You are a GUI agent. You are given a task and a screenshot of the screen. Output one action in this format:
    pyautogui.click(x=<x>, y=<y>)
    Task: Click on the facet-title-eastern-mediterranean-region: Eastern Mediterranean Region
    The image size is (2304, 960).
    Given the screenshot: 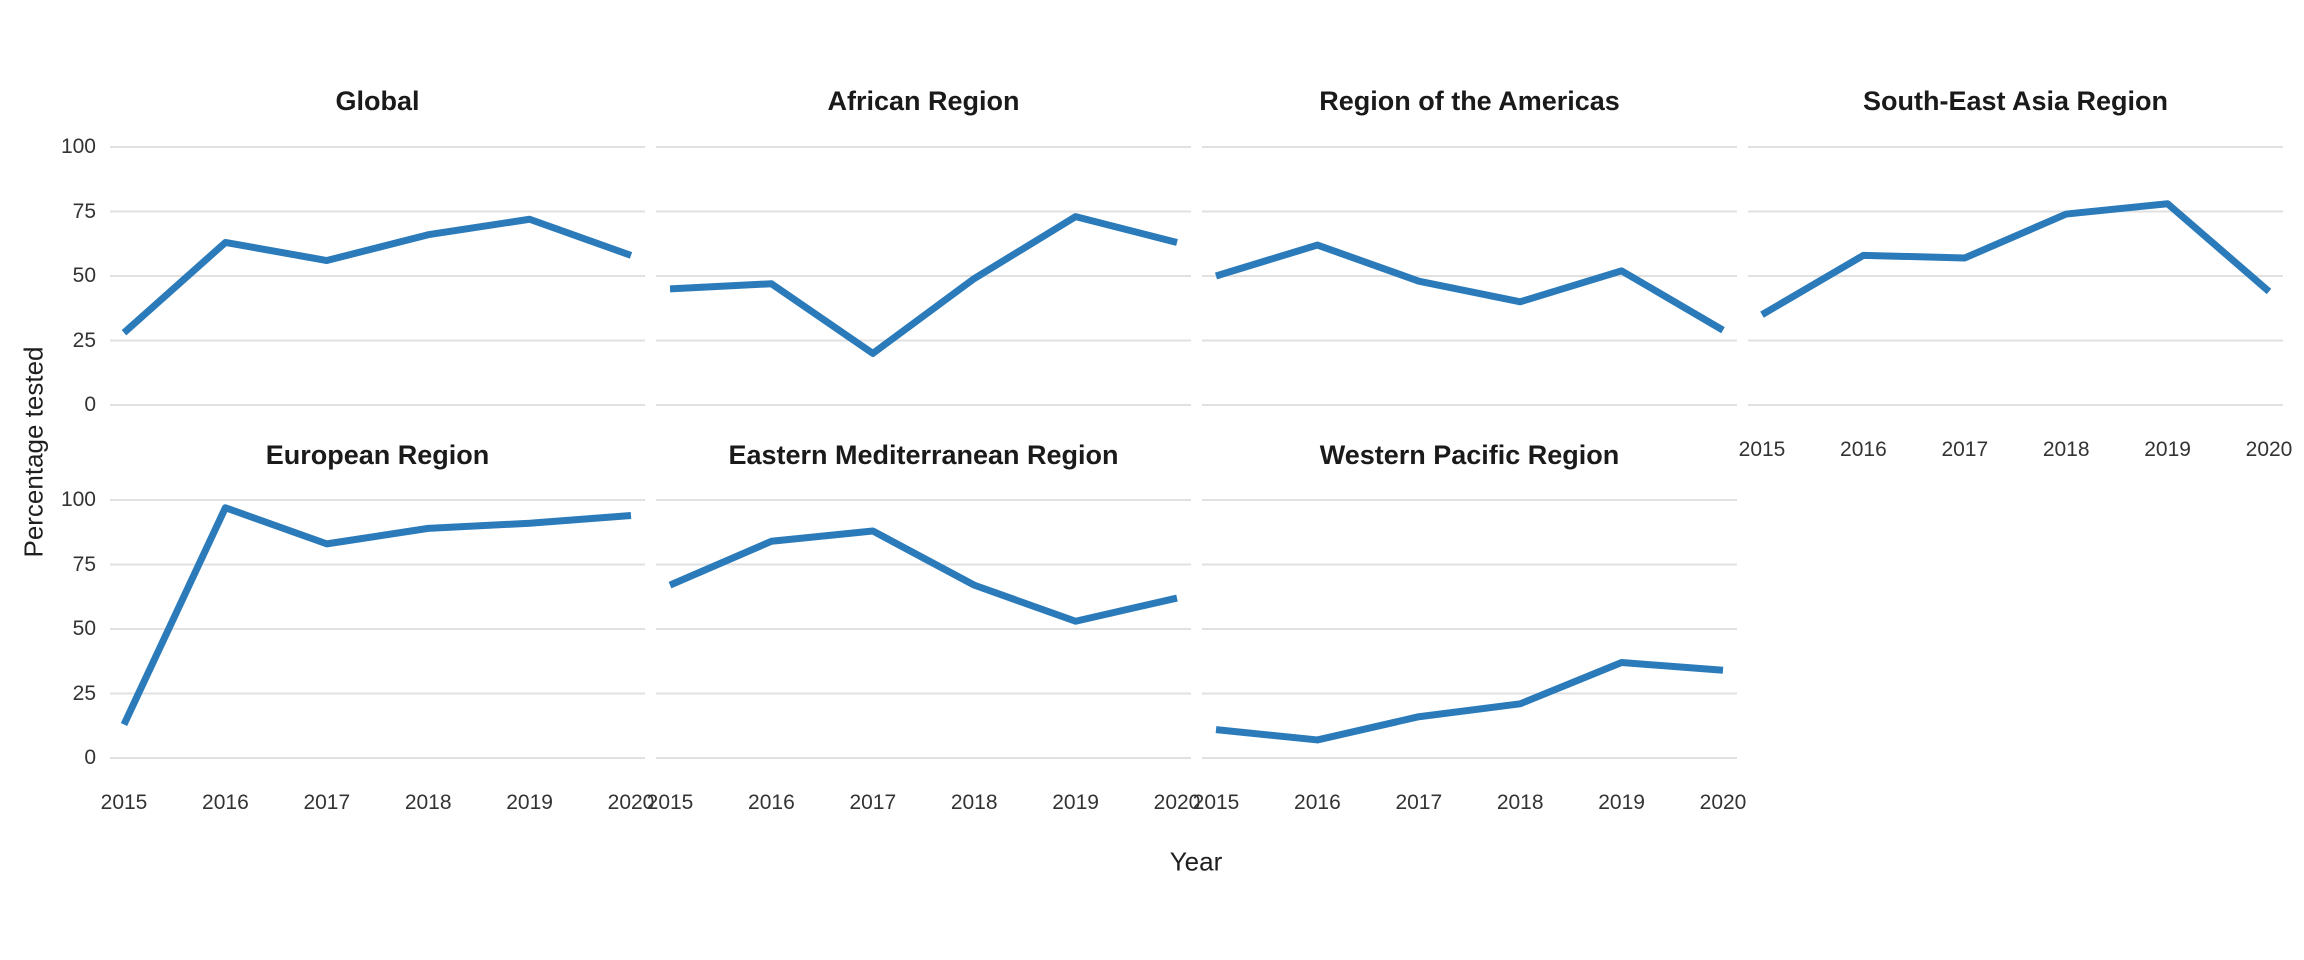 What is the action you would take?
    pyautogui.click(x=923, y=455)
    